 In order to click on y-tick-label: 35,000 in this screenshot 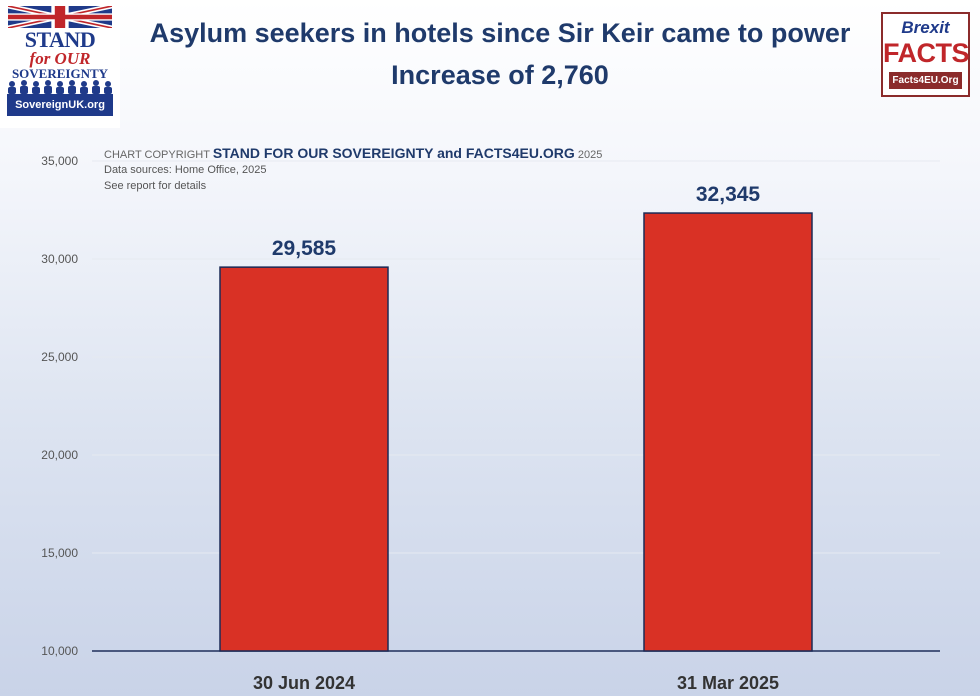, I will do `click(59, 161)`.